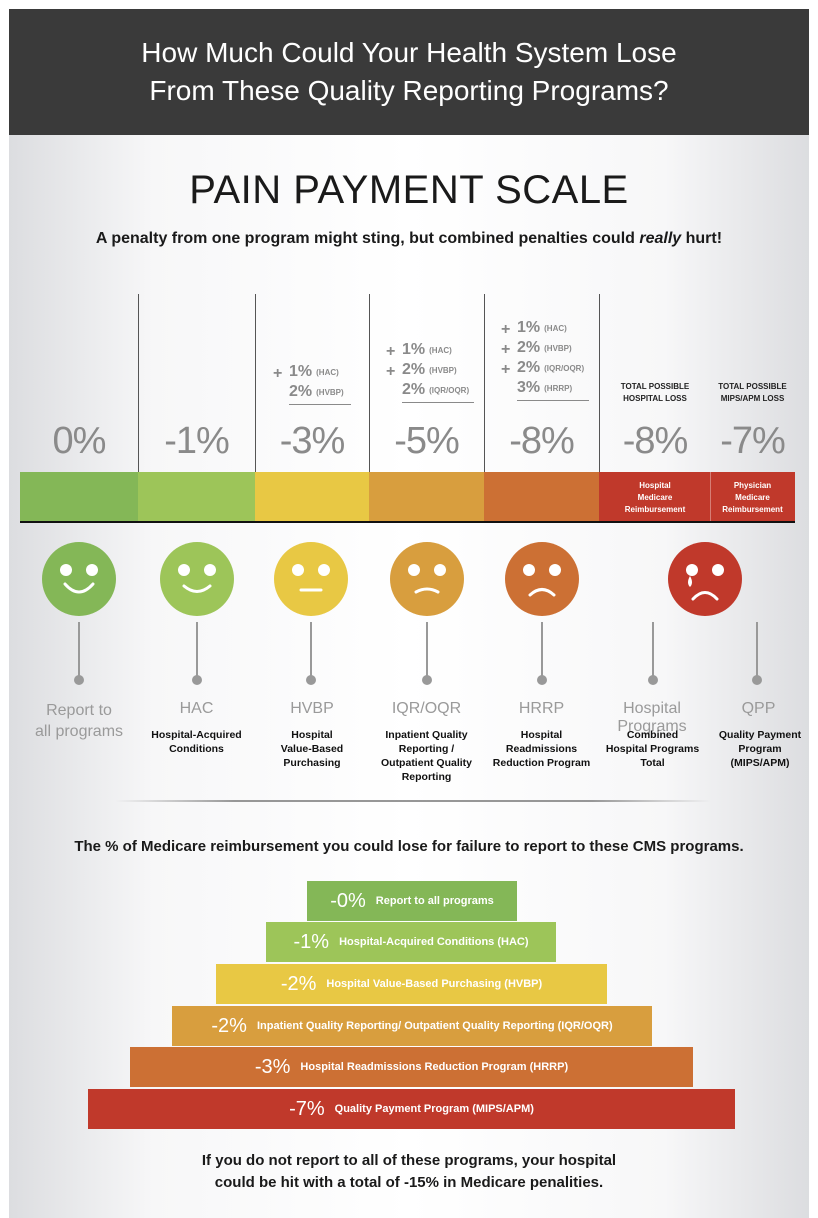  What do you see at coordinates (426, 735) in the screenshot?
I see `desc-line: Inpatient Quality` at bounding box center [426, 735].